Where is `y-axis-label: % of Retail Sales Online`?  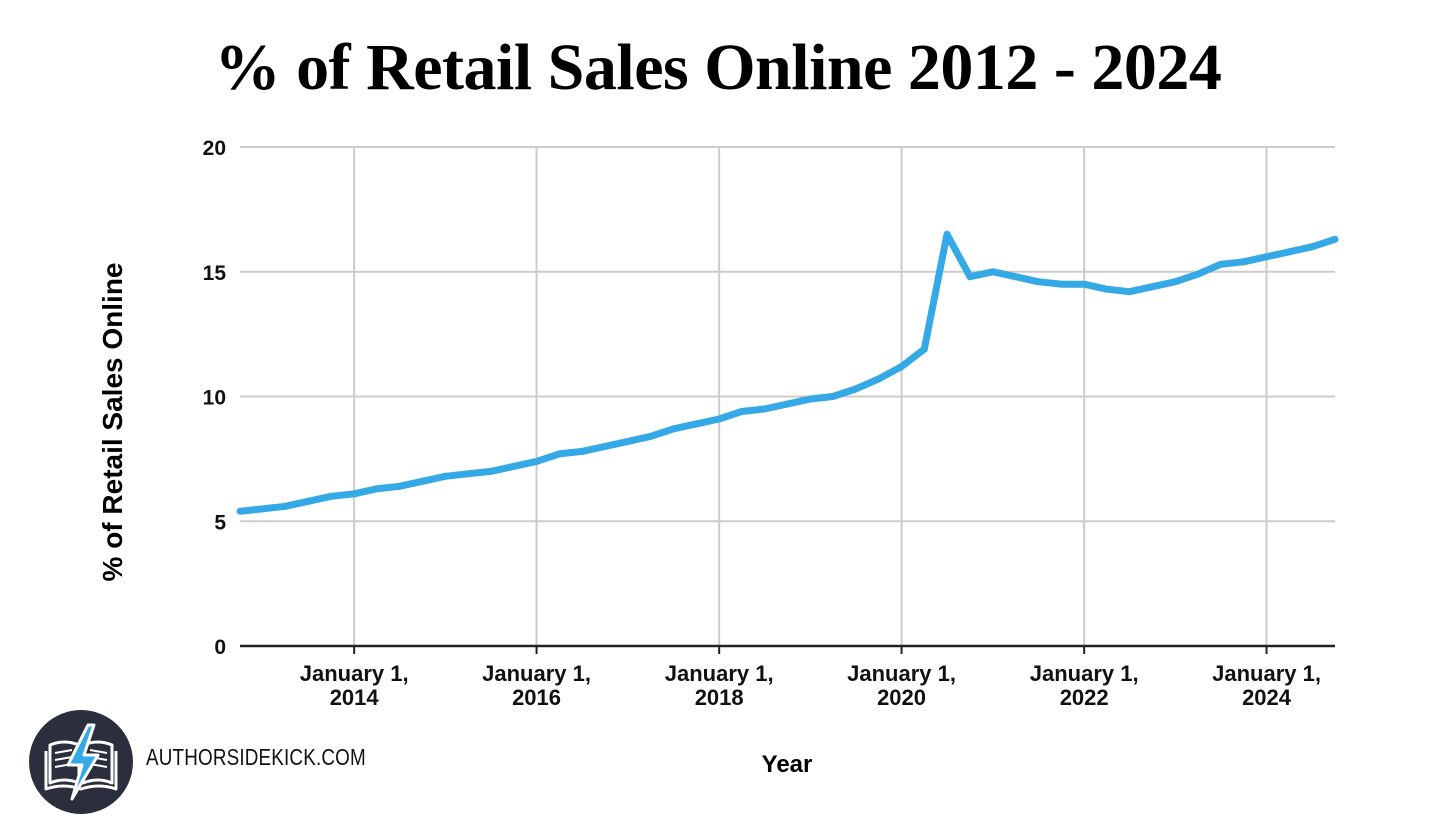 y-axis-label: % of Retail Sales Online is located at coordinates (112, 422).